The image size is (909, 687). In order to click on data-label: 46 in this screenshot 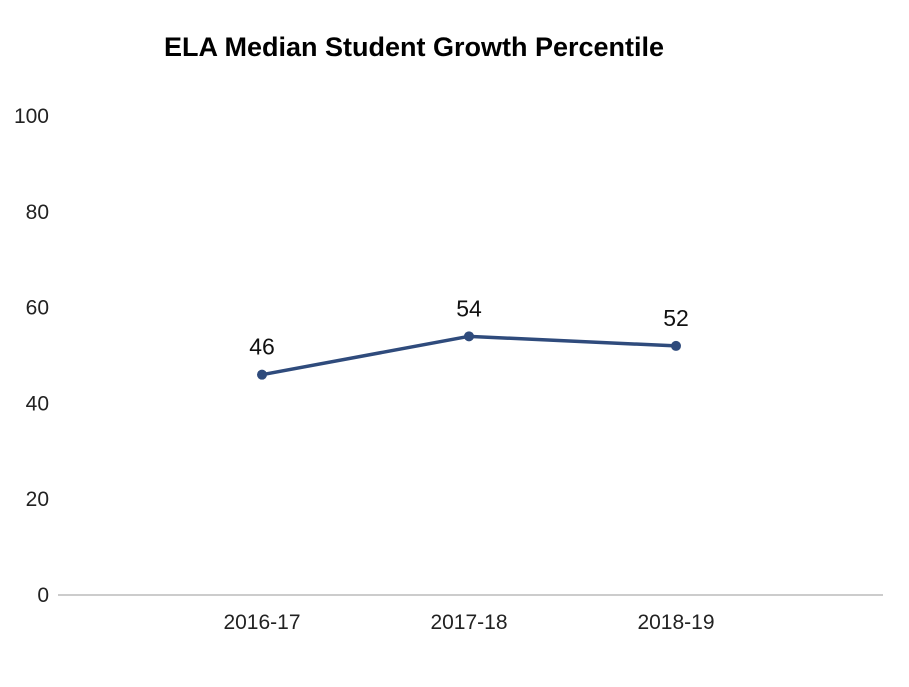, I will do `click(262, 347)`.